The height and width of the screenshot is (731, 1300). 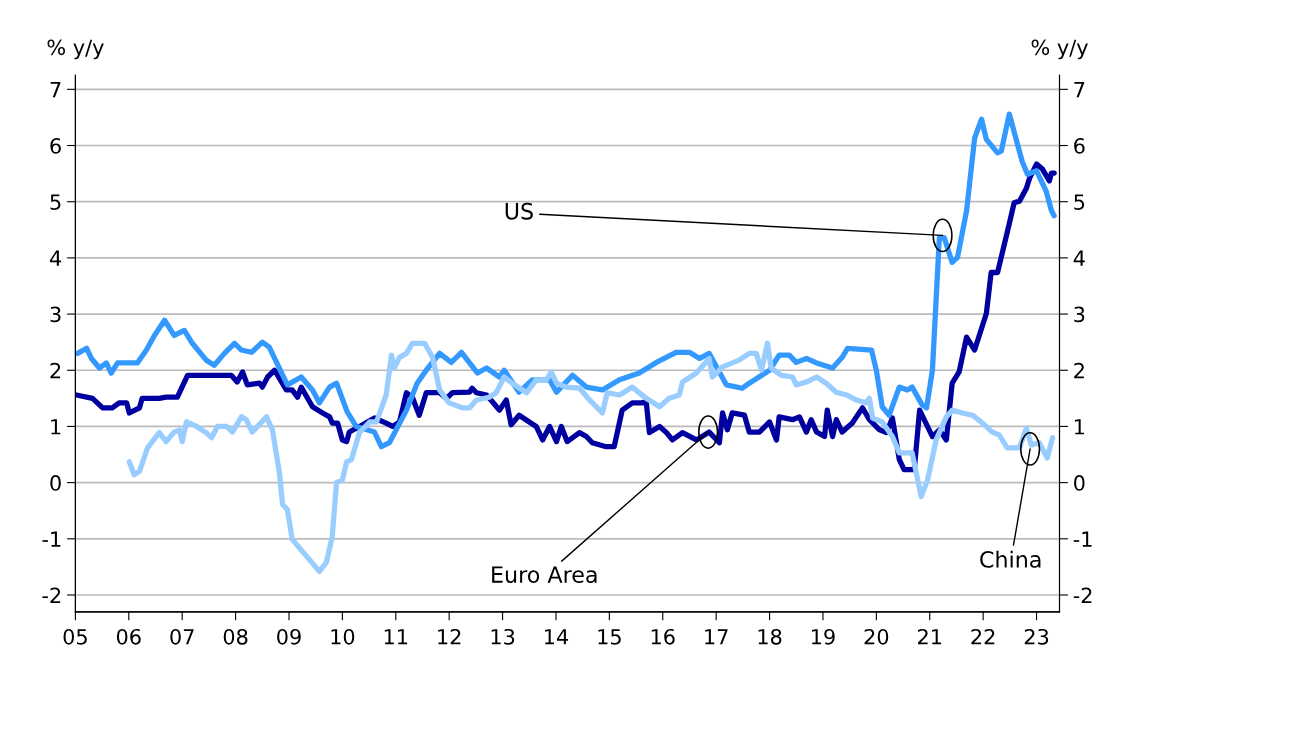 I want to click on x-tick-label: 21, so click(x=930, y=636).